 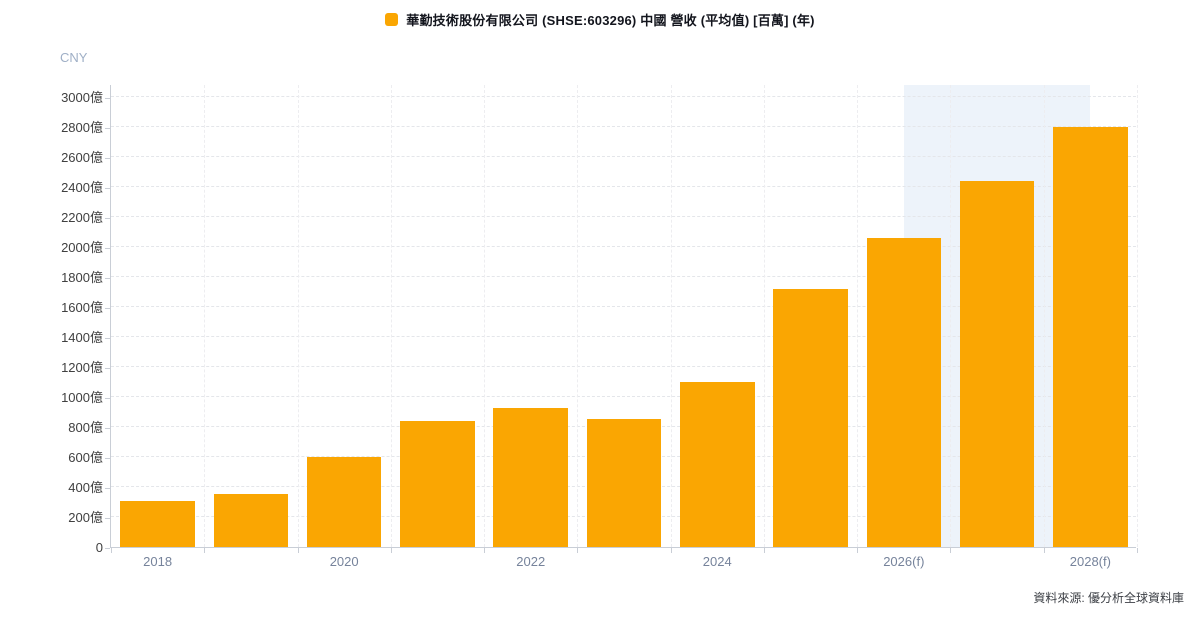 I want to click on bar-2018, so click(x=157, y=523).